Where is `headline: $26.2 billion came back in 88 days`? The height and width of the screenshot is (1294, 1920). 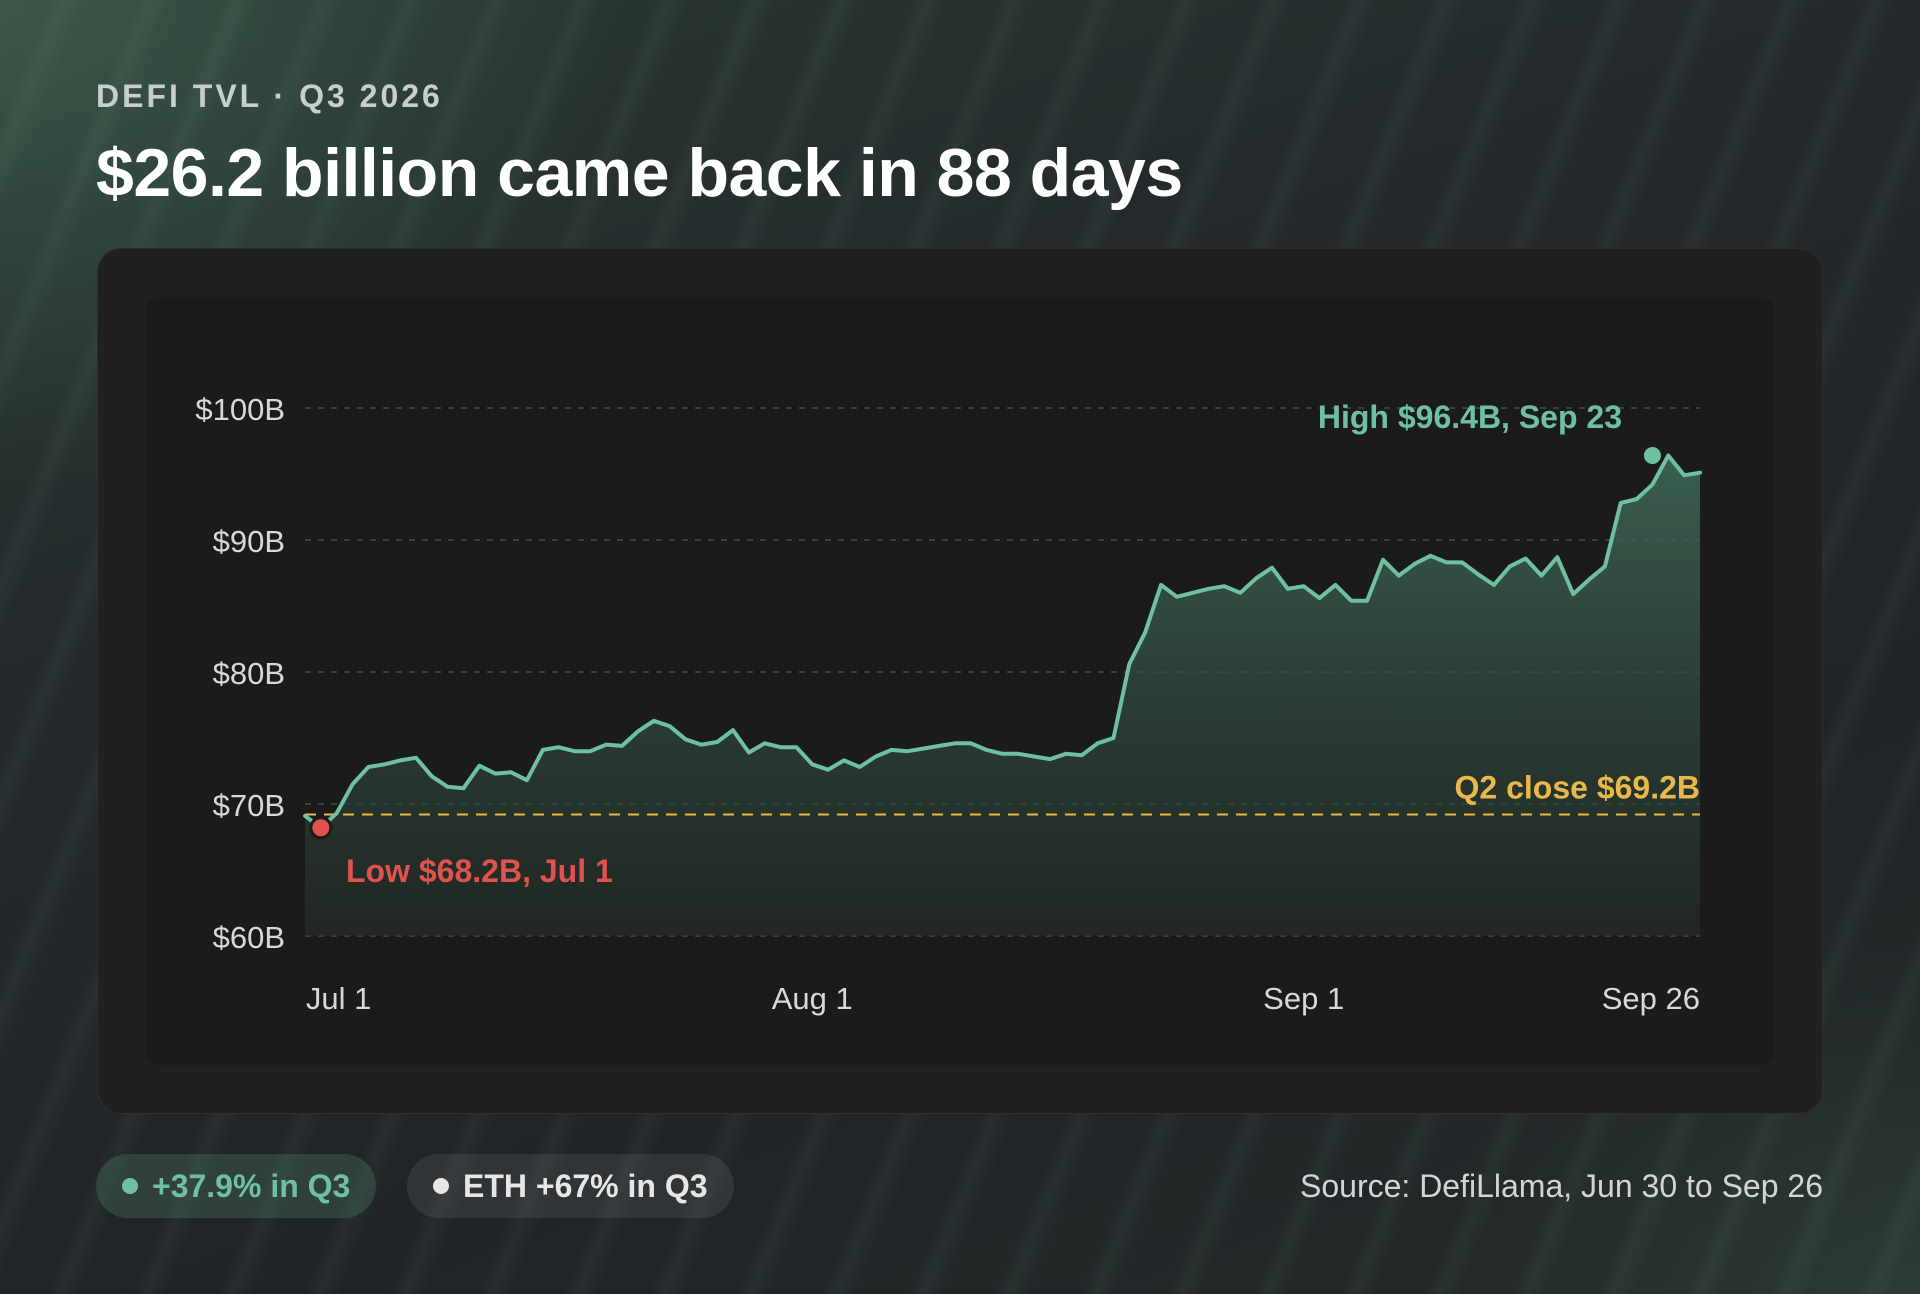 headline: $26.2 billion came back in 88 days is located at coordinates (639, 173).